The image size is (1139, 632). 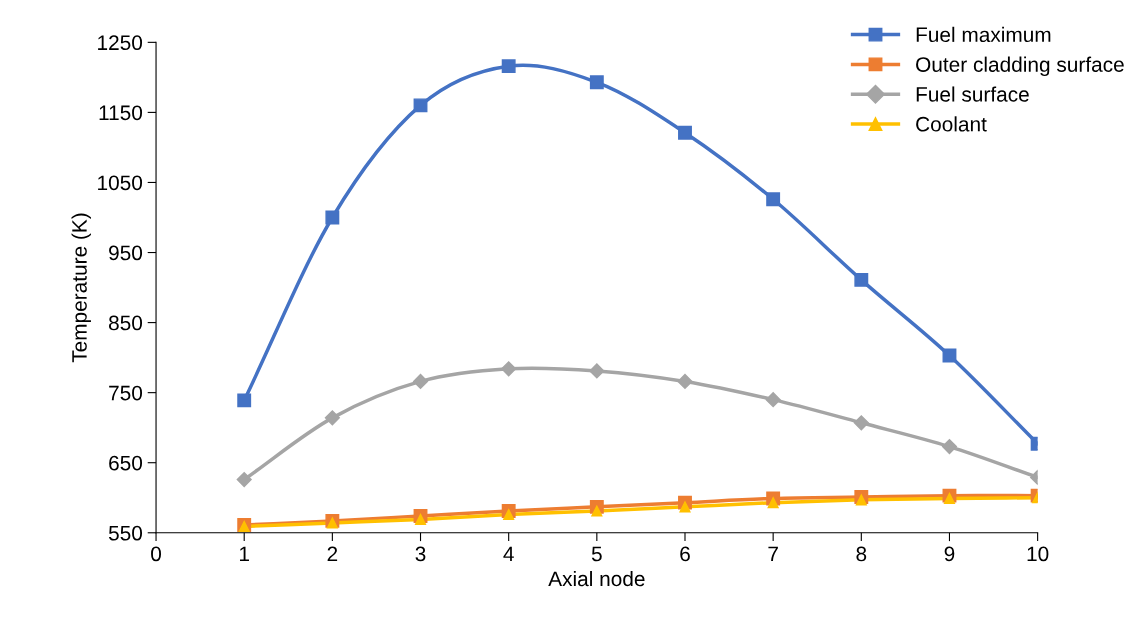 I want to click on x-tick-label: 4, so click(x=508, y=554).